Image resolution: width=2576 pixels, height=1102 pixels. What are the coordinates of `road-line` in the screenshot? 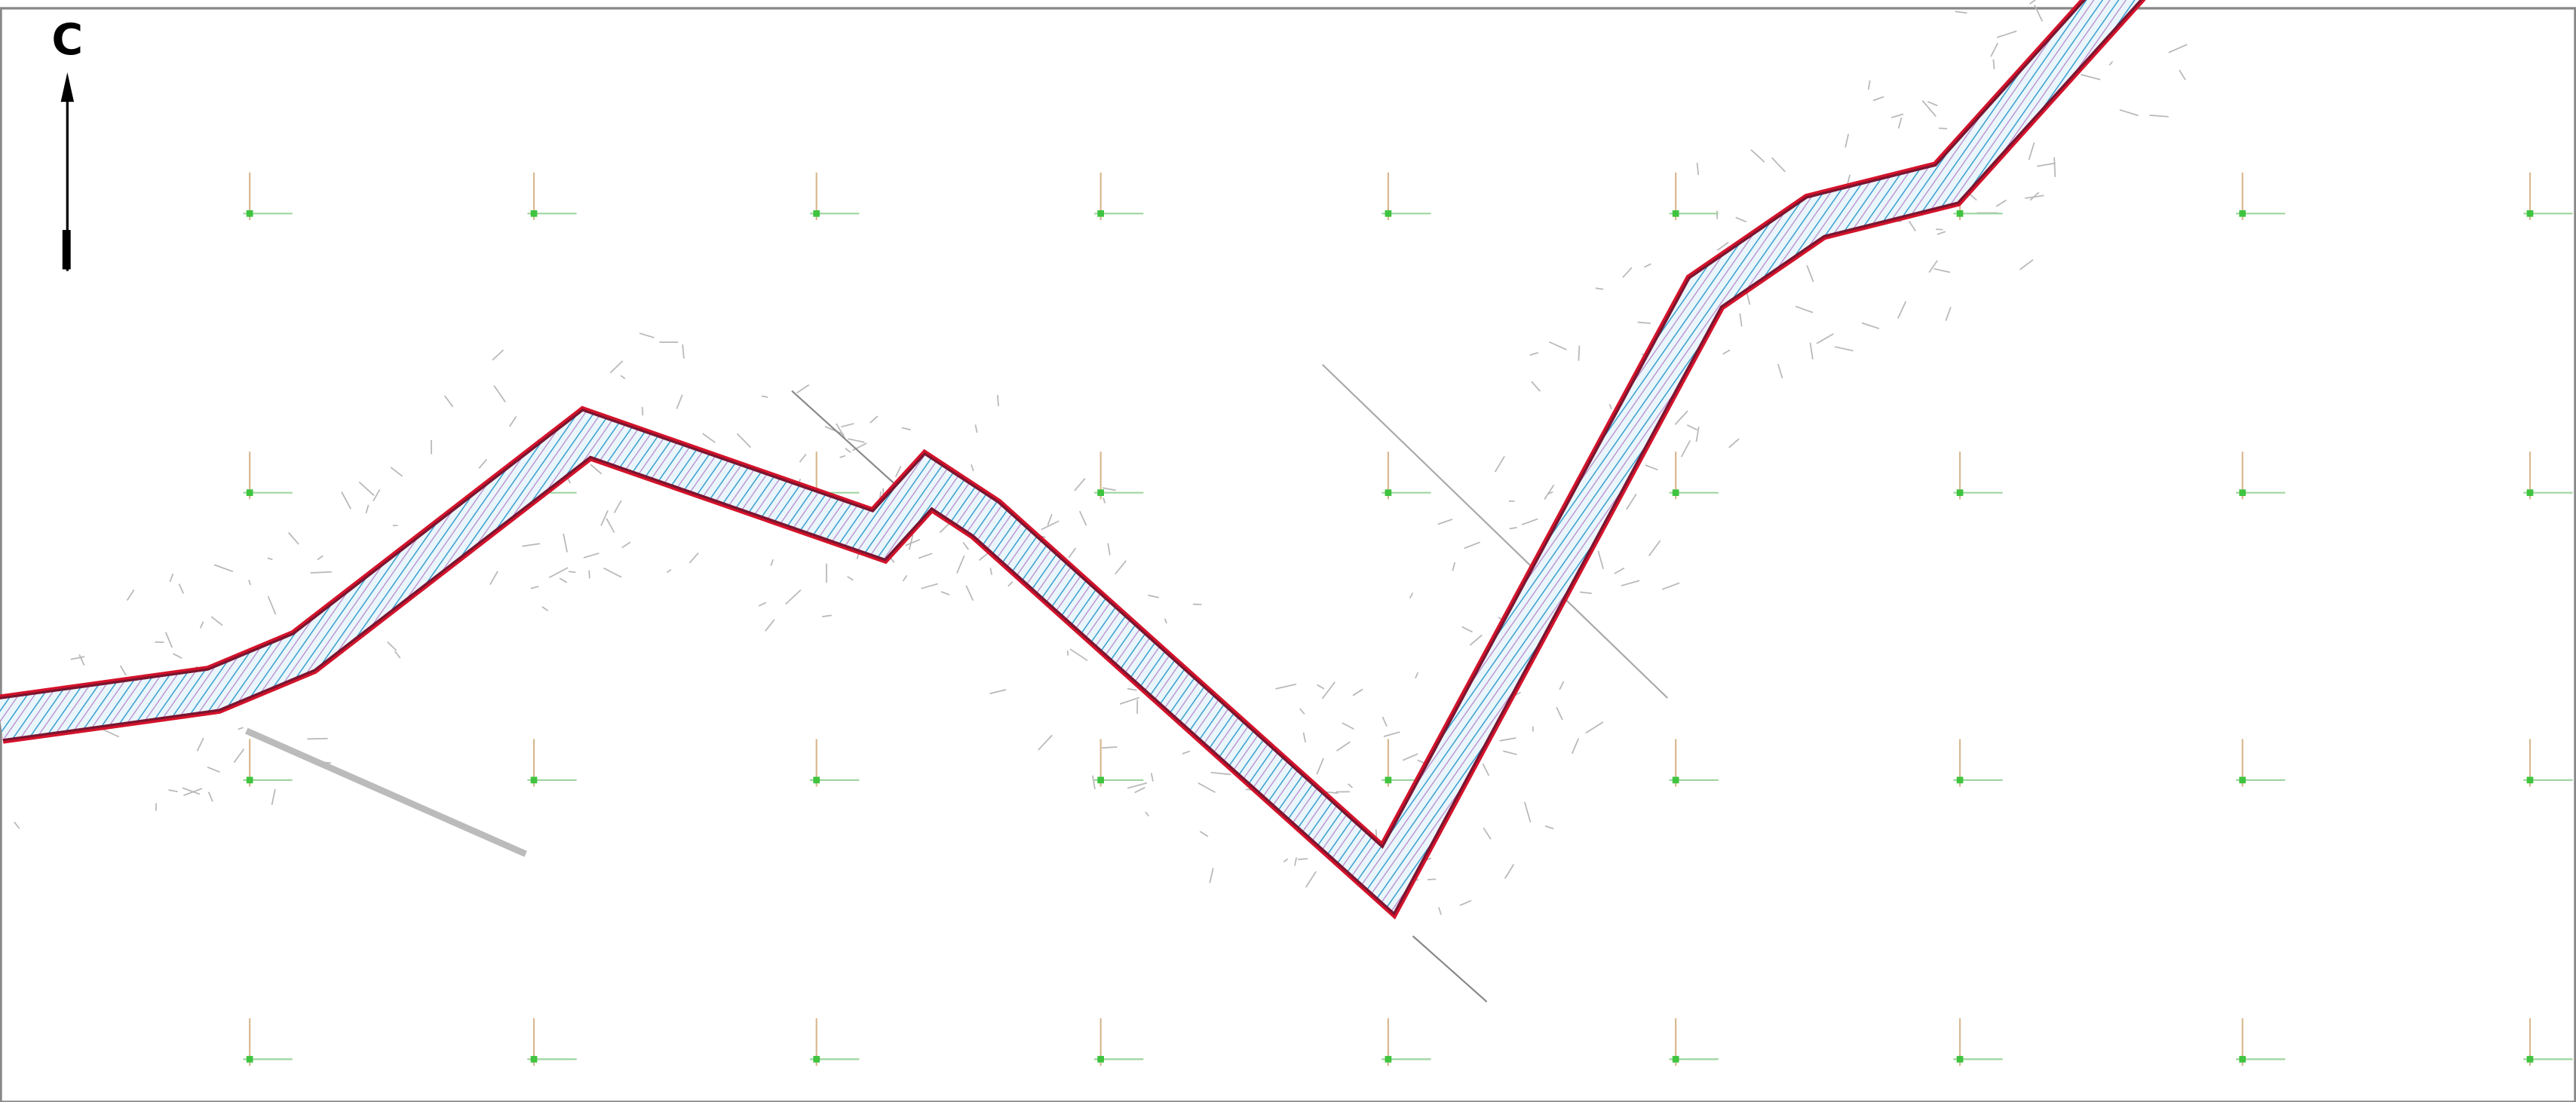 It's located at (844, 437).